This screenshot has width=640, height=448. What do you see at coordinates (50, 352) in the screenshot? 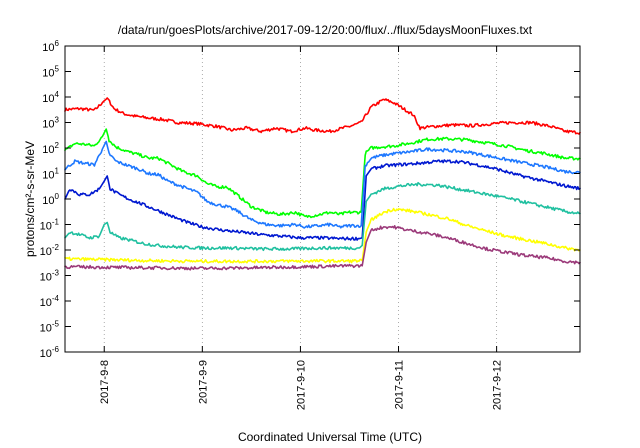
I see `y-tick-label: 10⁻⁶` at bounding box center [50, 352].